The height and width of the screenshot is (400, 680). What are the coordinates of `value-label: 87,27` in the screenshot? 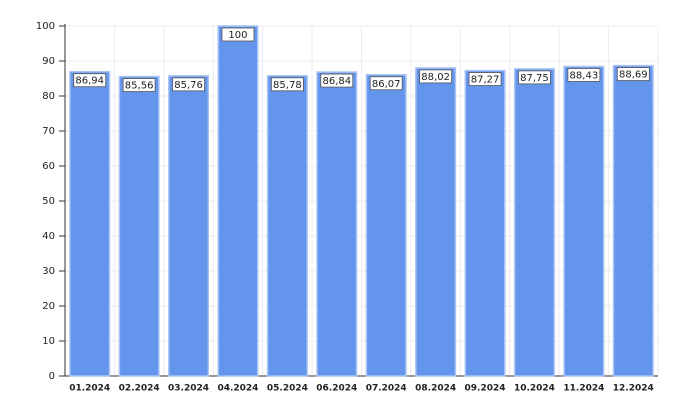 It's located at (485, 80).